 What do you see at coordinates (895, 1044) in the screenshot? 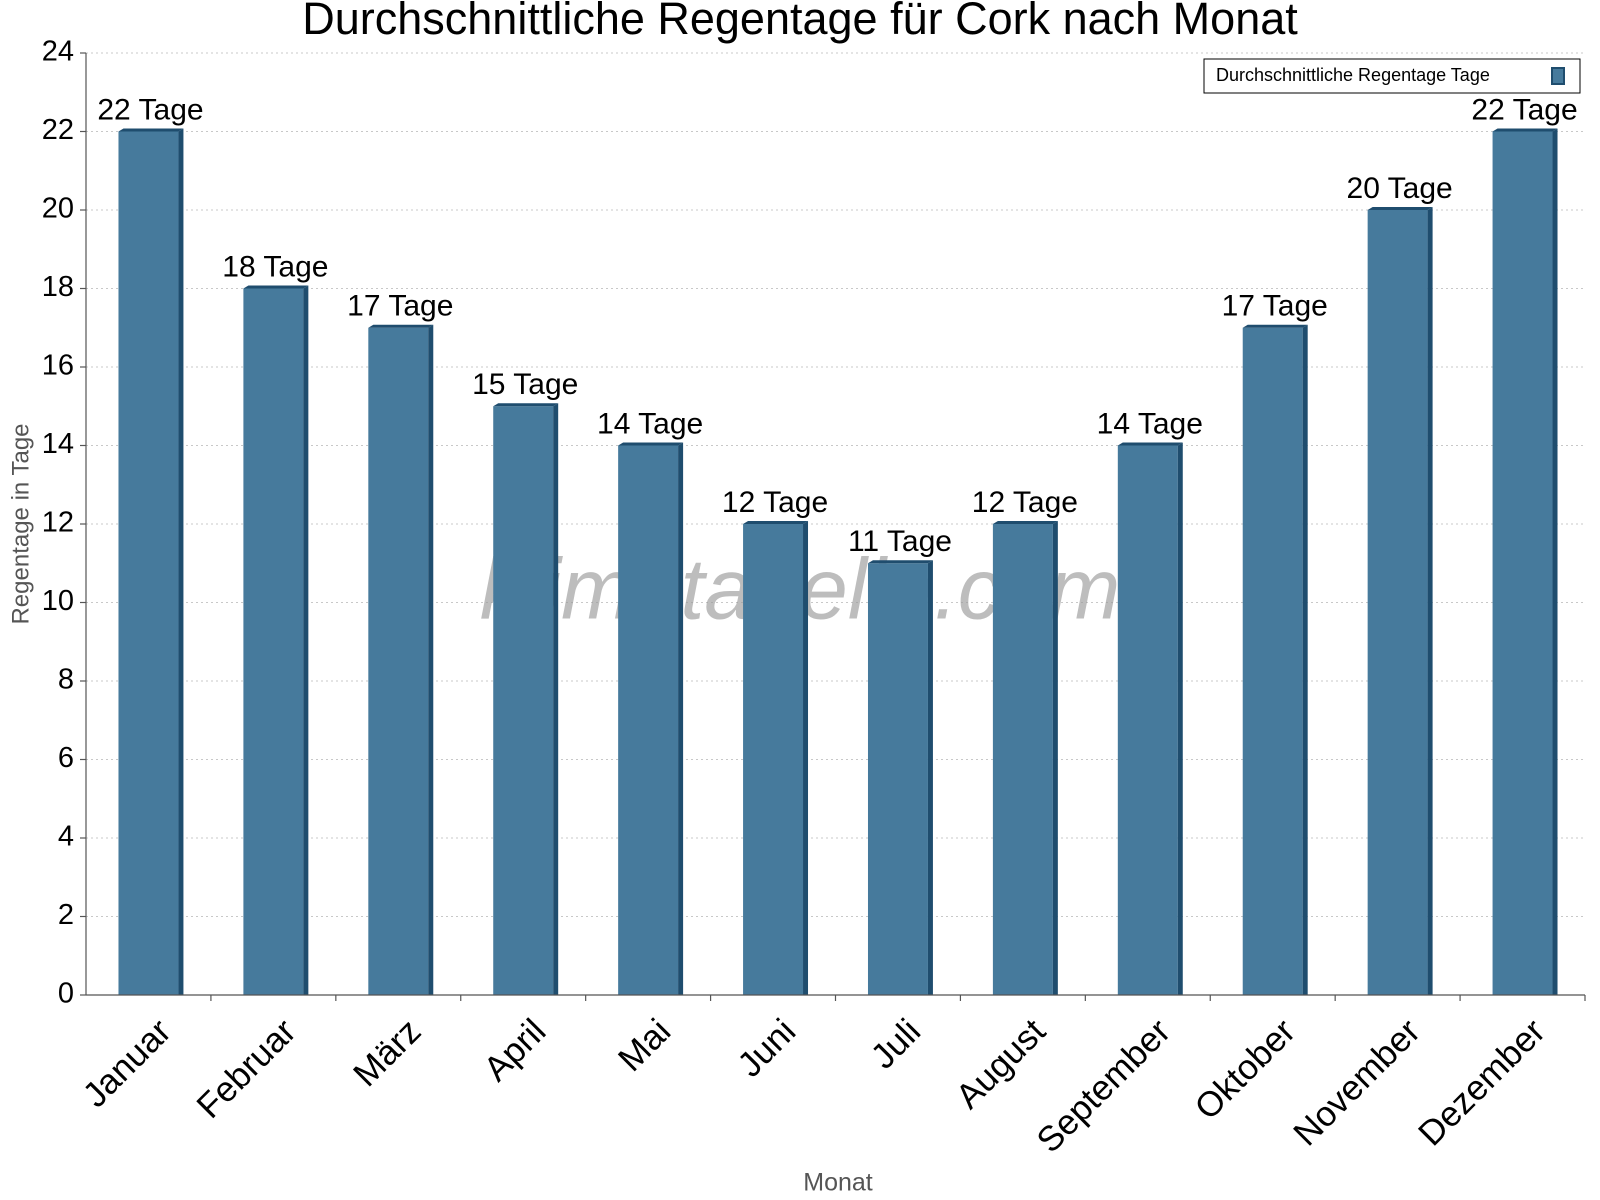
I see `x-tick-label: Juli` at bounding box center [895, 1044].